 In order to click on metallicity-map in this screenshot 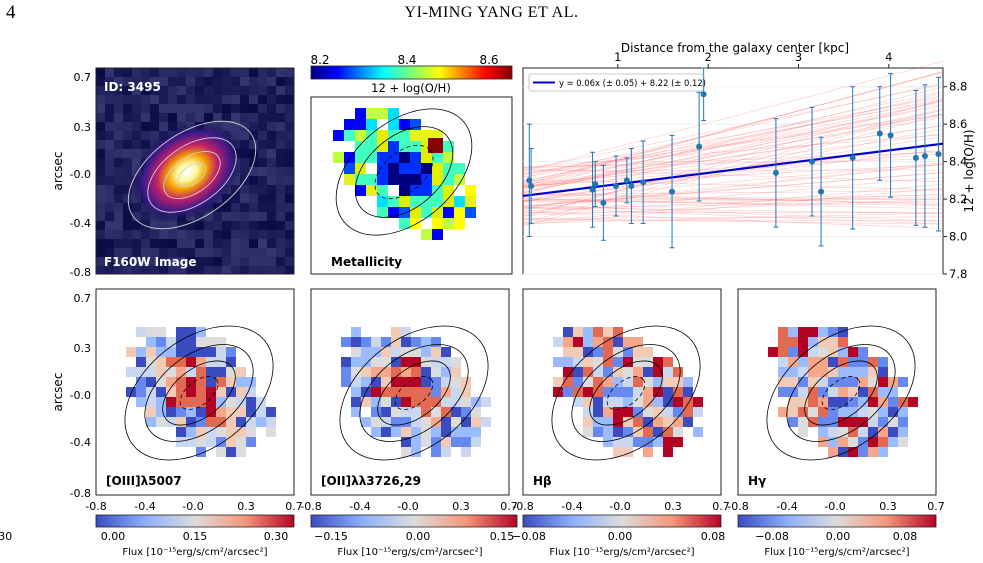, I will do `click(404, 174)`.